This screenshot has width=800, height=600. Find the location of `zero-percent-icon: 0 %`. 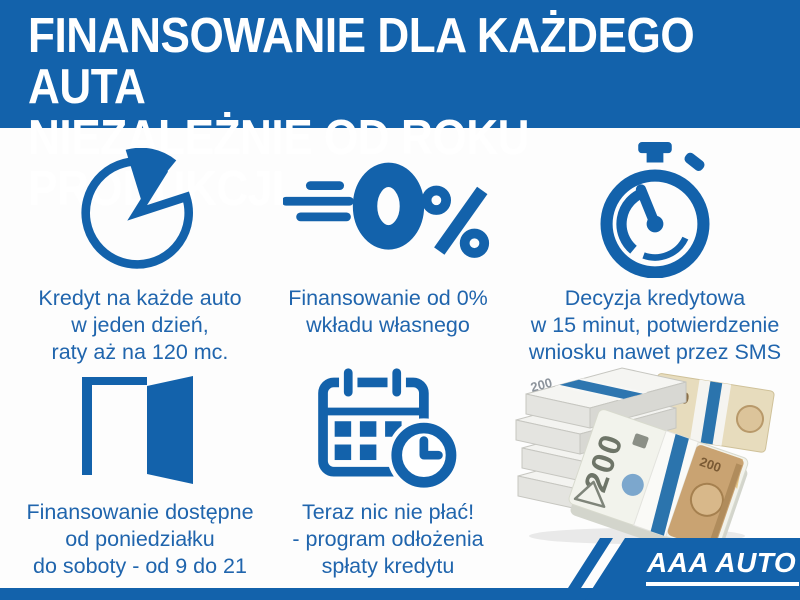

zero-percent-icon: 0 % is located at coordinates (386, 210).